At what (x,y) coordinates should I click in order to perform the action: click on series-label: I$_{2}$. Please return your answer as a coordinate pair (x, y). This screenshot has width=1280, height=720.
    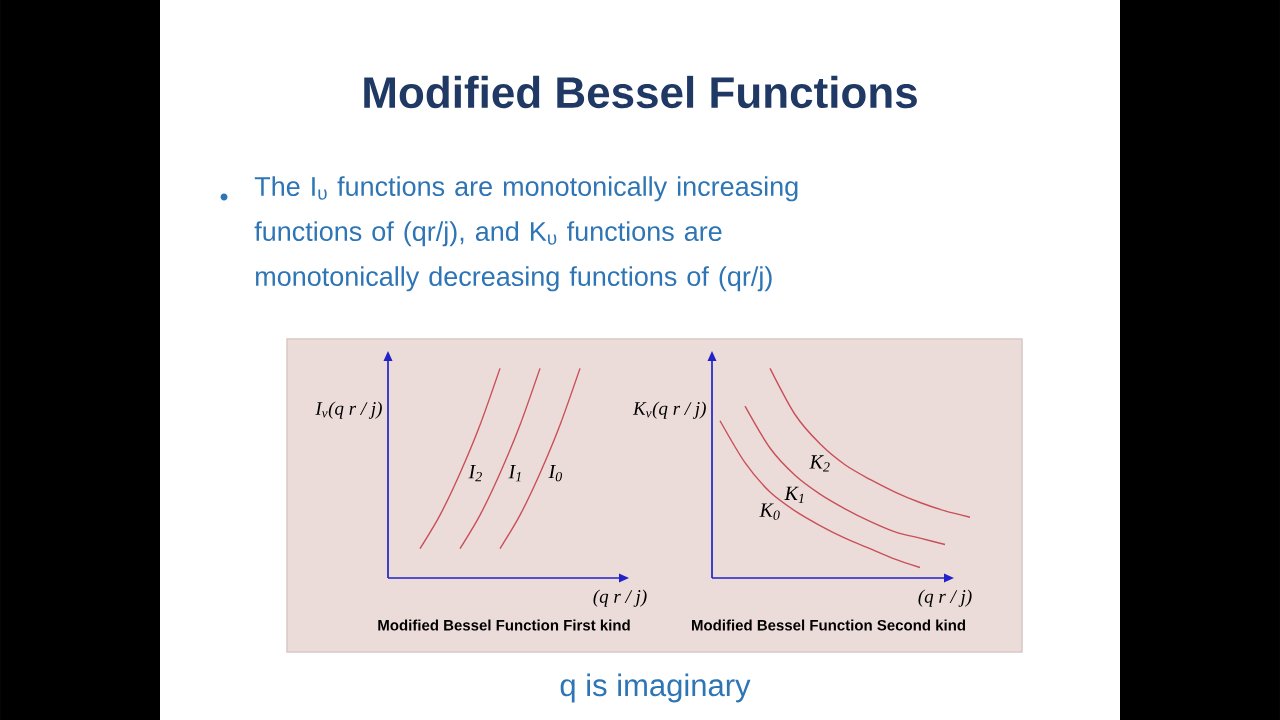
    Looking at the image, I should click on (475, 473).